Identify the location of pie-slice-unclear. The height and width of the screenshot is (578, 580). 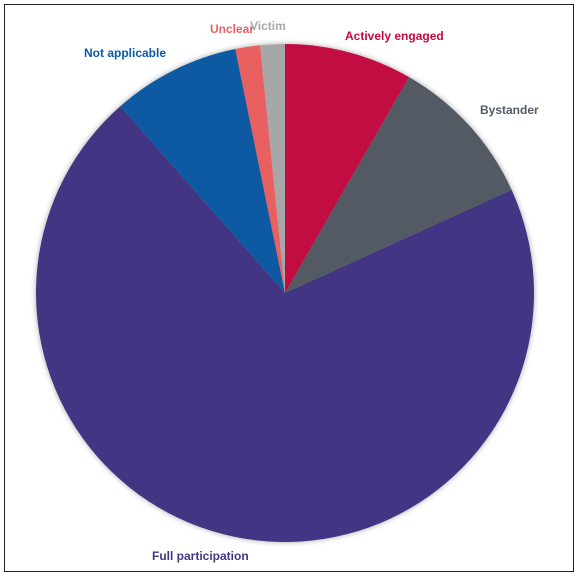
(260, 169).